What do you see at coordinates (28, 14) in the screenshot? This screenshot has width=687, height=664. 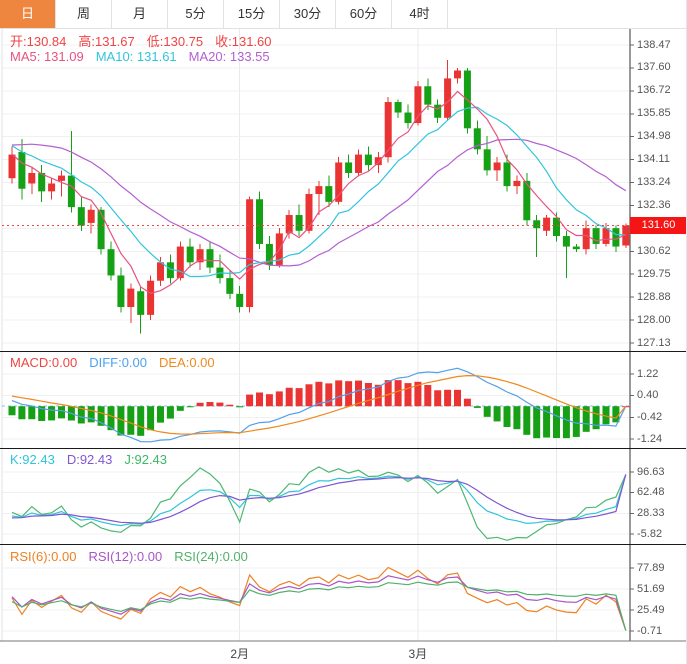 I see `tab-日: 日` at bounding box center [28, 14].